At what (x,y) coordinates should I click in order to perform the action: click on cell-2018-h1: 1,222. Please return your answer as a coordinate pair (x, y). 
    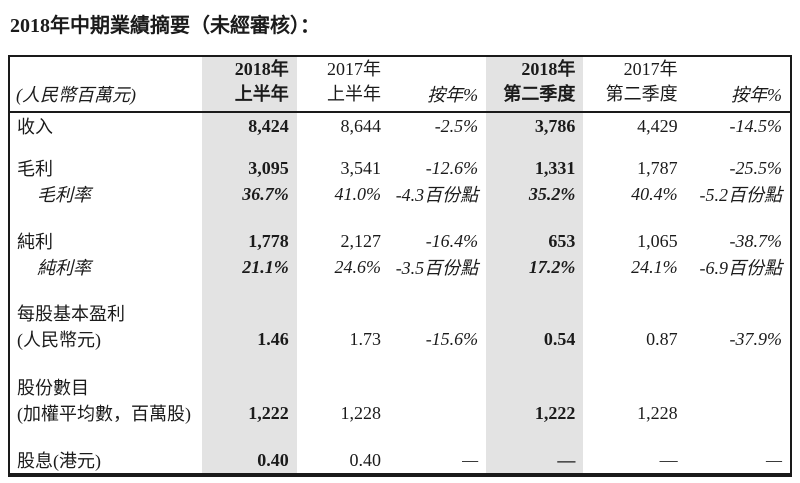
    Looking at the image, I should click on (268, 412).